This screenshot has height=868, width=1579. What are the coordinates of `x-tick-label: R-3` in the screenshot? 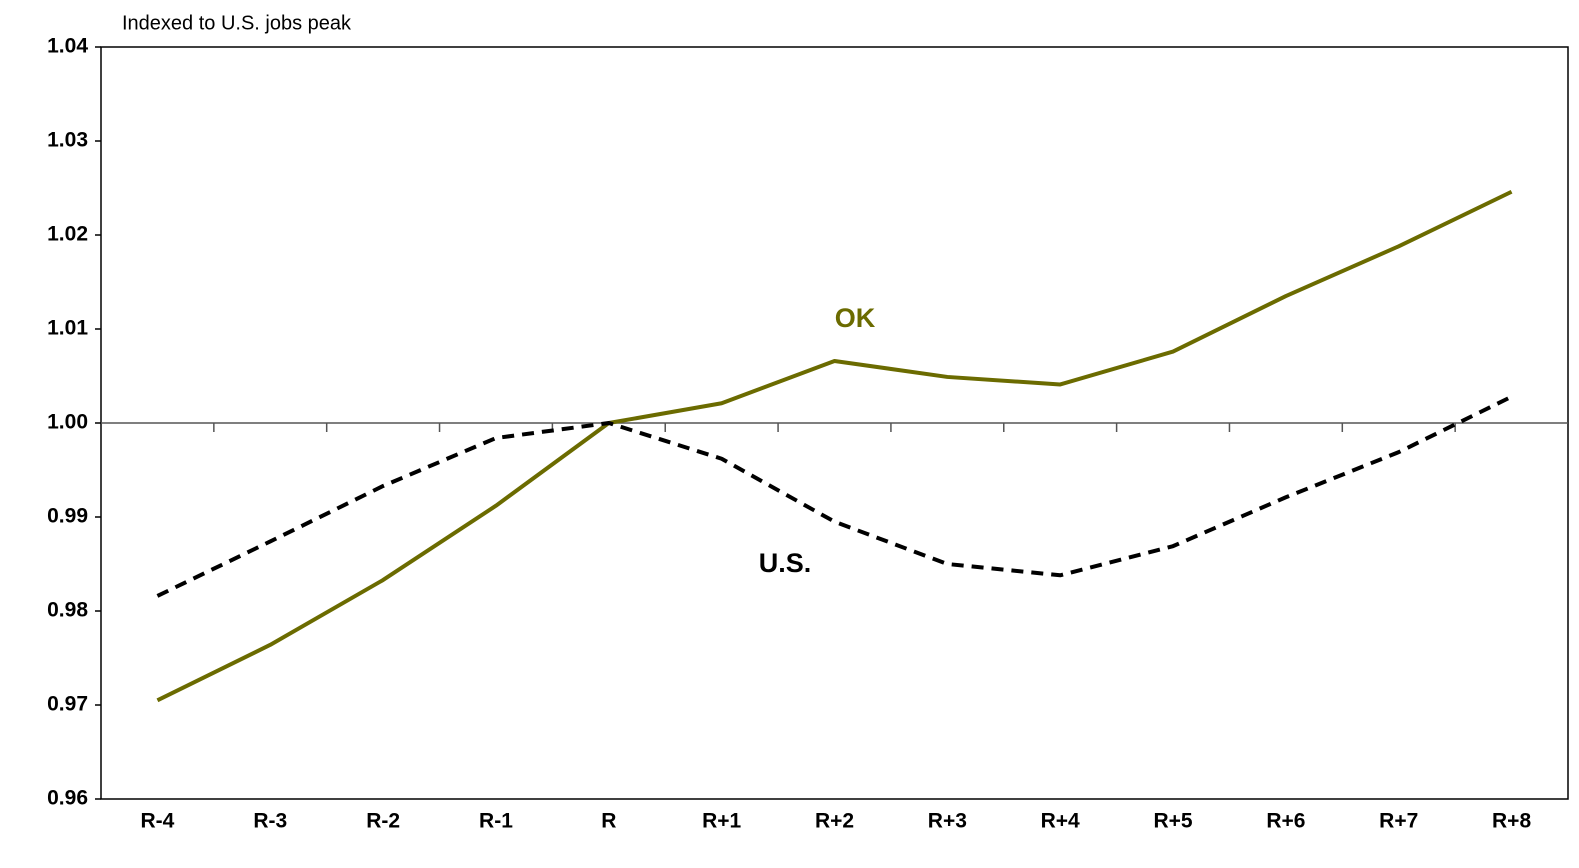 It's located at (270, 821).